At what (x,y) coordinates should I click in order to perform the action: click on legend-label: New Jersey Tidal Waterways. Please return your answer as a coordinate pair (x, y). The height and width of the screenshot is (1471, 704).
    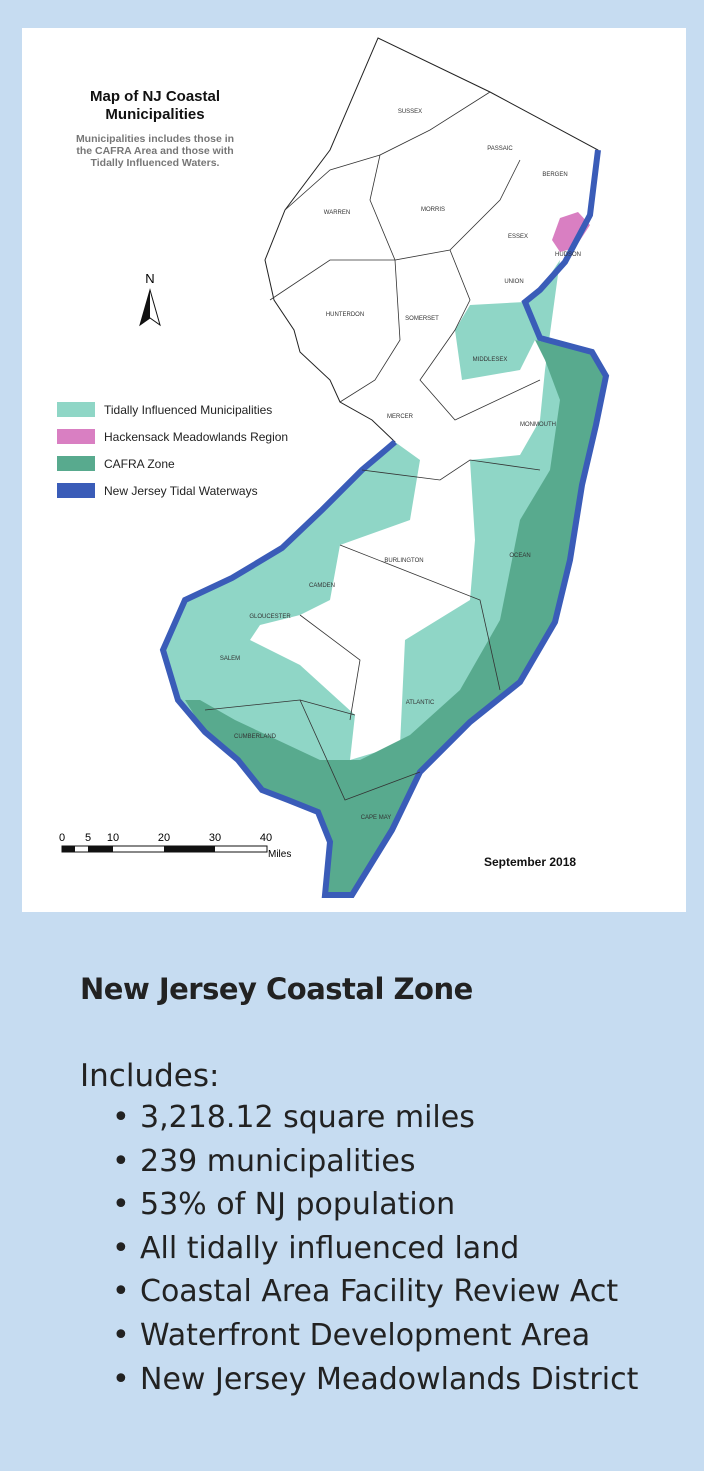
    Looking at the image, I should click on (181, 491).